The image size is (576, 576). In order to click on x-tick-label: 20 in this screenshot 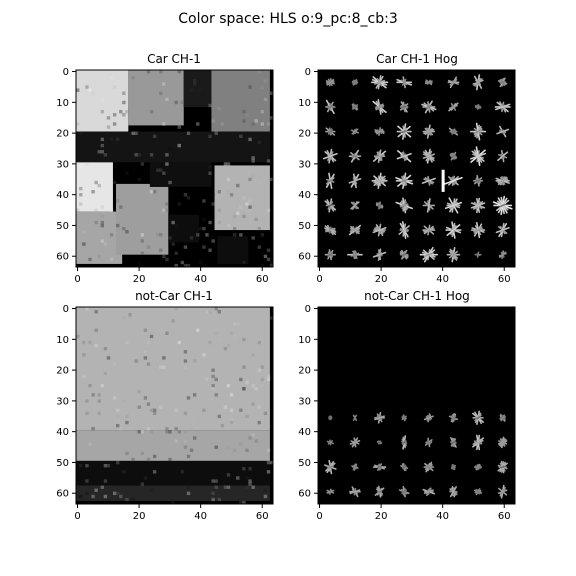, I will do `click(381, 516)`.